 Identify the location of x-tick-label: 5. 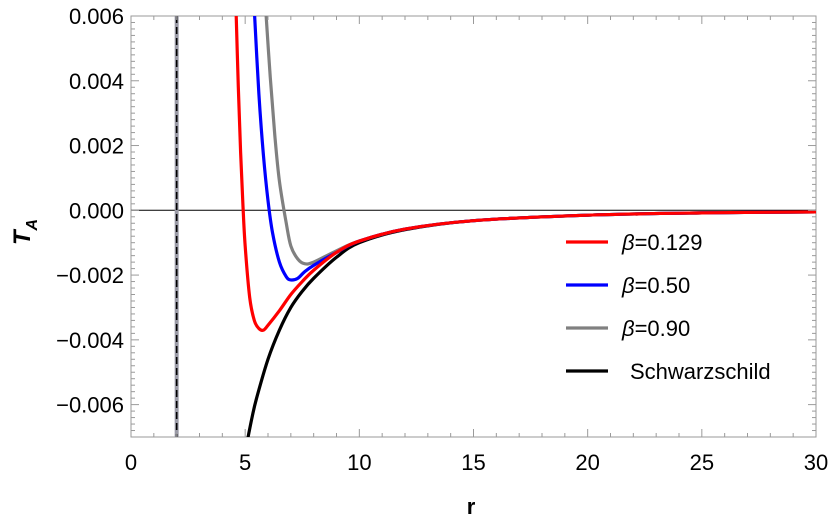
(245, 462).